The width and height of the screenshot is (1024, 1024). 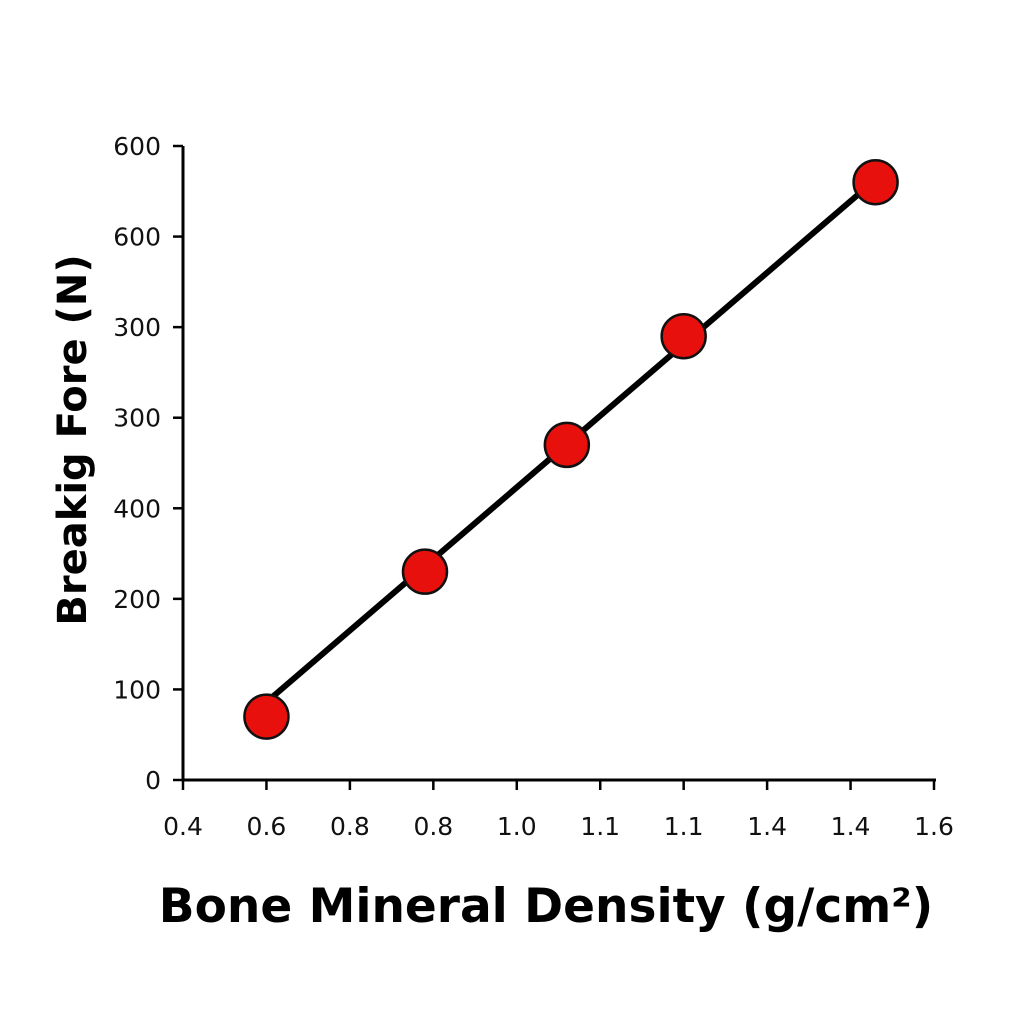 I want to click on x-tick-label: 0.4, so click(x=183, y=826).